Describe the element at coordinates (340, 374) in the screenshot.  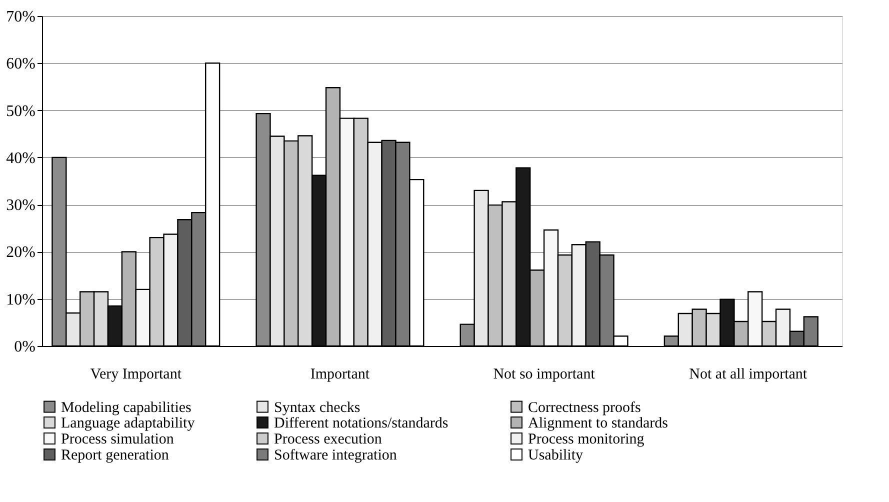
I see `x-tick-label: Important` at that location.